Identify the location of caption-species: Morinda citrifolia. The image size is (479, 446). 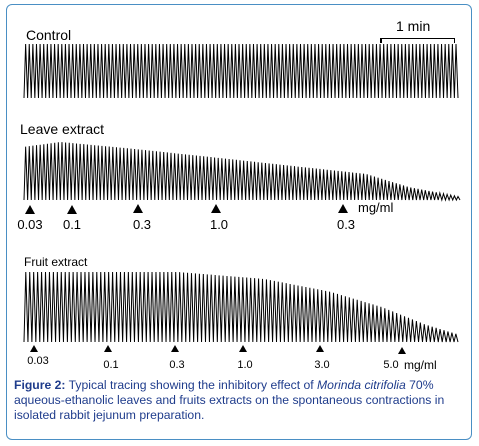
(361, 385).